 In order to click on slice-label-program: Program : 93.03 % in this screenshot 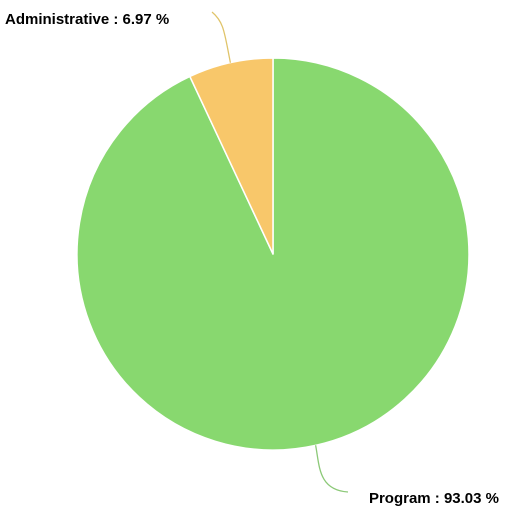, I will do `click(434, 498)`.